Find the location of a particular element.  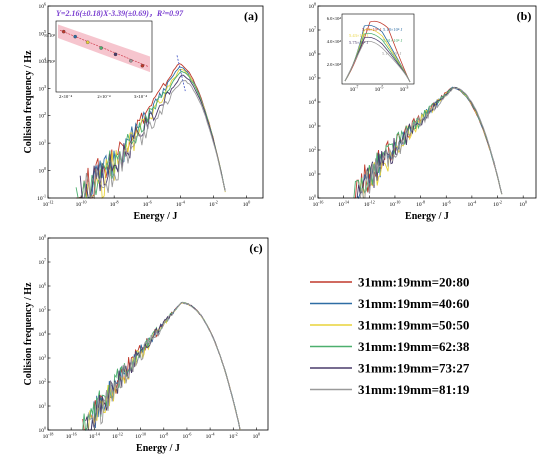

inset-annotation: 5.75×10⁴ J is located at coordinates (359, 42).